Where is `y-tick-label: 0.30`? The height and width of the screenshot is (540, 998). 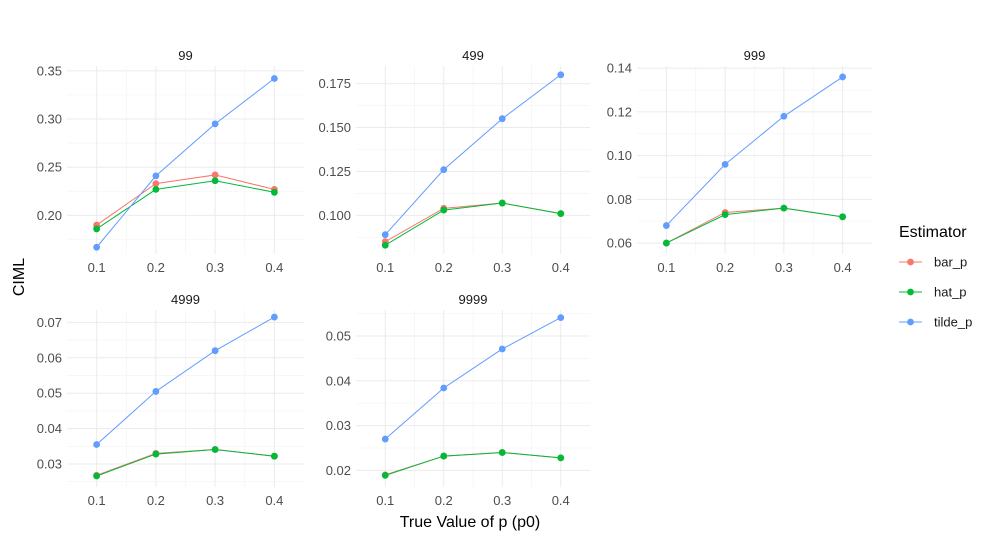 y-tick-label: 0.30 is located at coordinates (49, 119).